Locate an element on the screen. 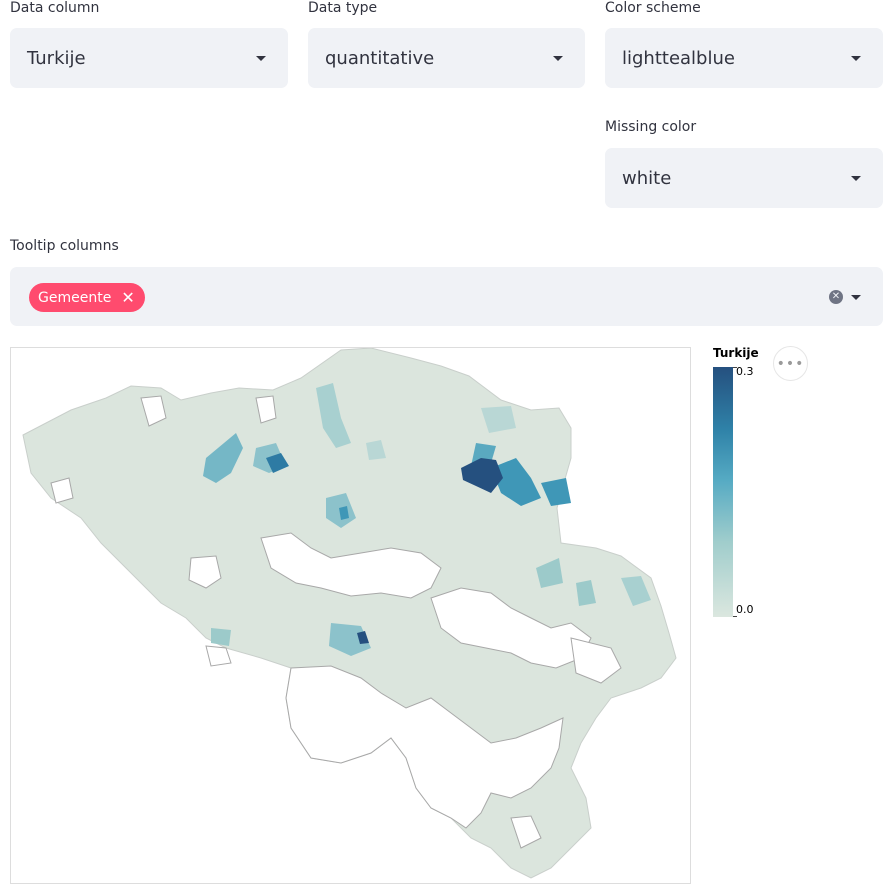 The width and height of the screenshot is (886, 887). legend-title: Turkije is located at coordinates (736, 353).